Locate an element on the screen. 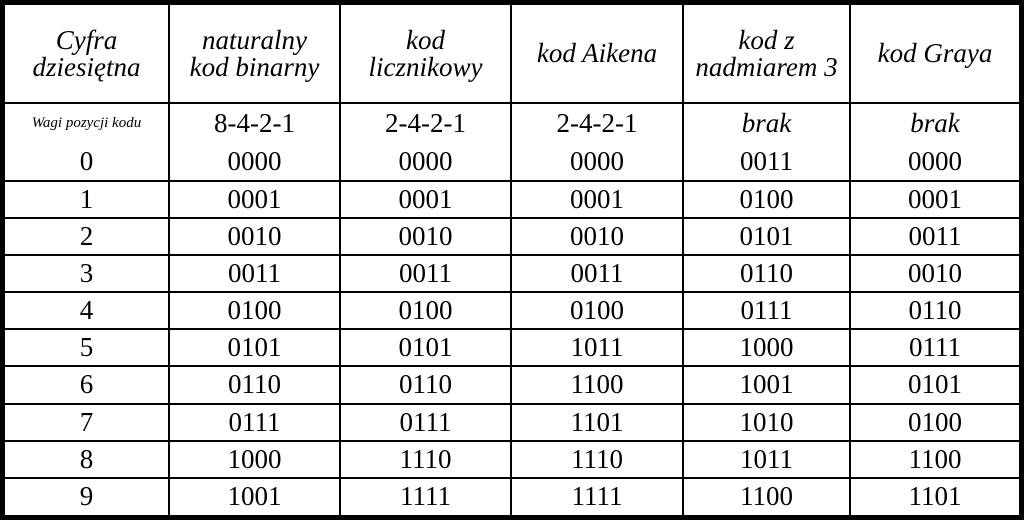  cell-aiken-code: 1100 is located at coordinates (597, 385).